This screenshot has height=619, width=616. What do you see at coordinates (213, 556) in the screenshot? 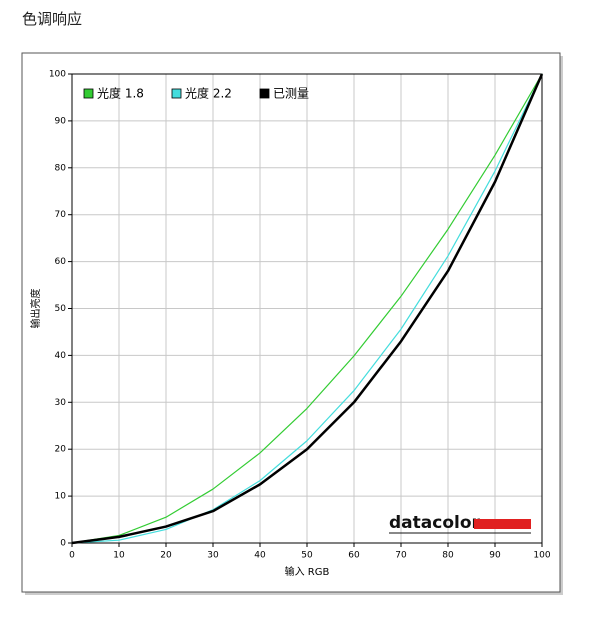
I see `x-tick-label: 30` at bounding box center [213, 556].